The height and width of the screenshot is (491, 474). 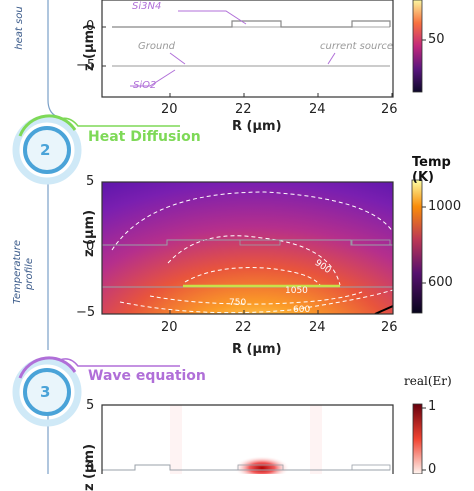 I want to click on panel1-ytick-neg5: −5, so click(x=86, y=65).